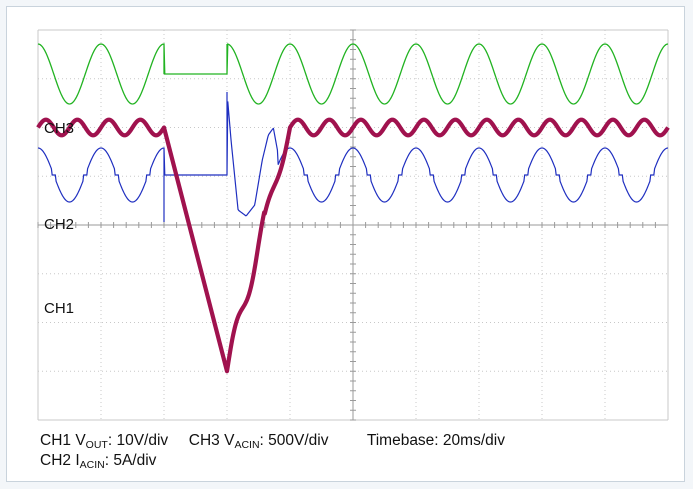 The height and width of the screenshot is (489, 693). What do you see at coordinates (59, 308) in the screenshot?
I see `ch1-label: CH1` at bounding box center [59, 308].